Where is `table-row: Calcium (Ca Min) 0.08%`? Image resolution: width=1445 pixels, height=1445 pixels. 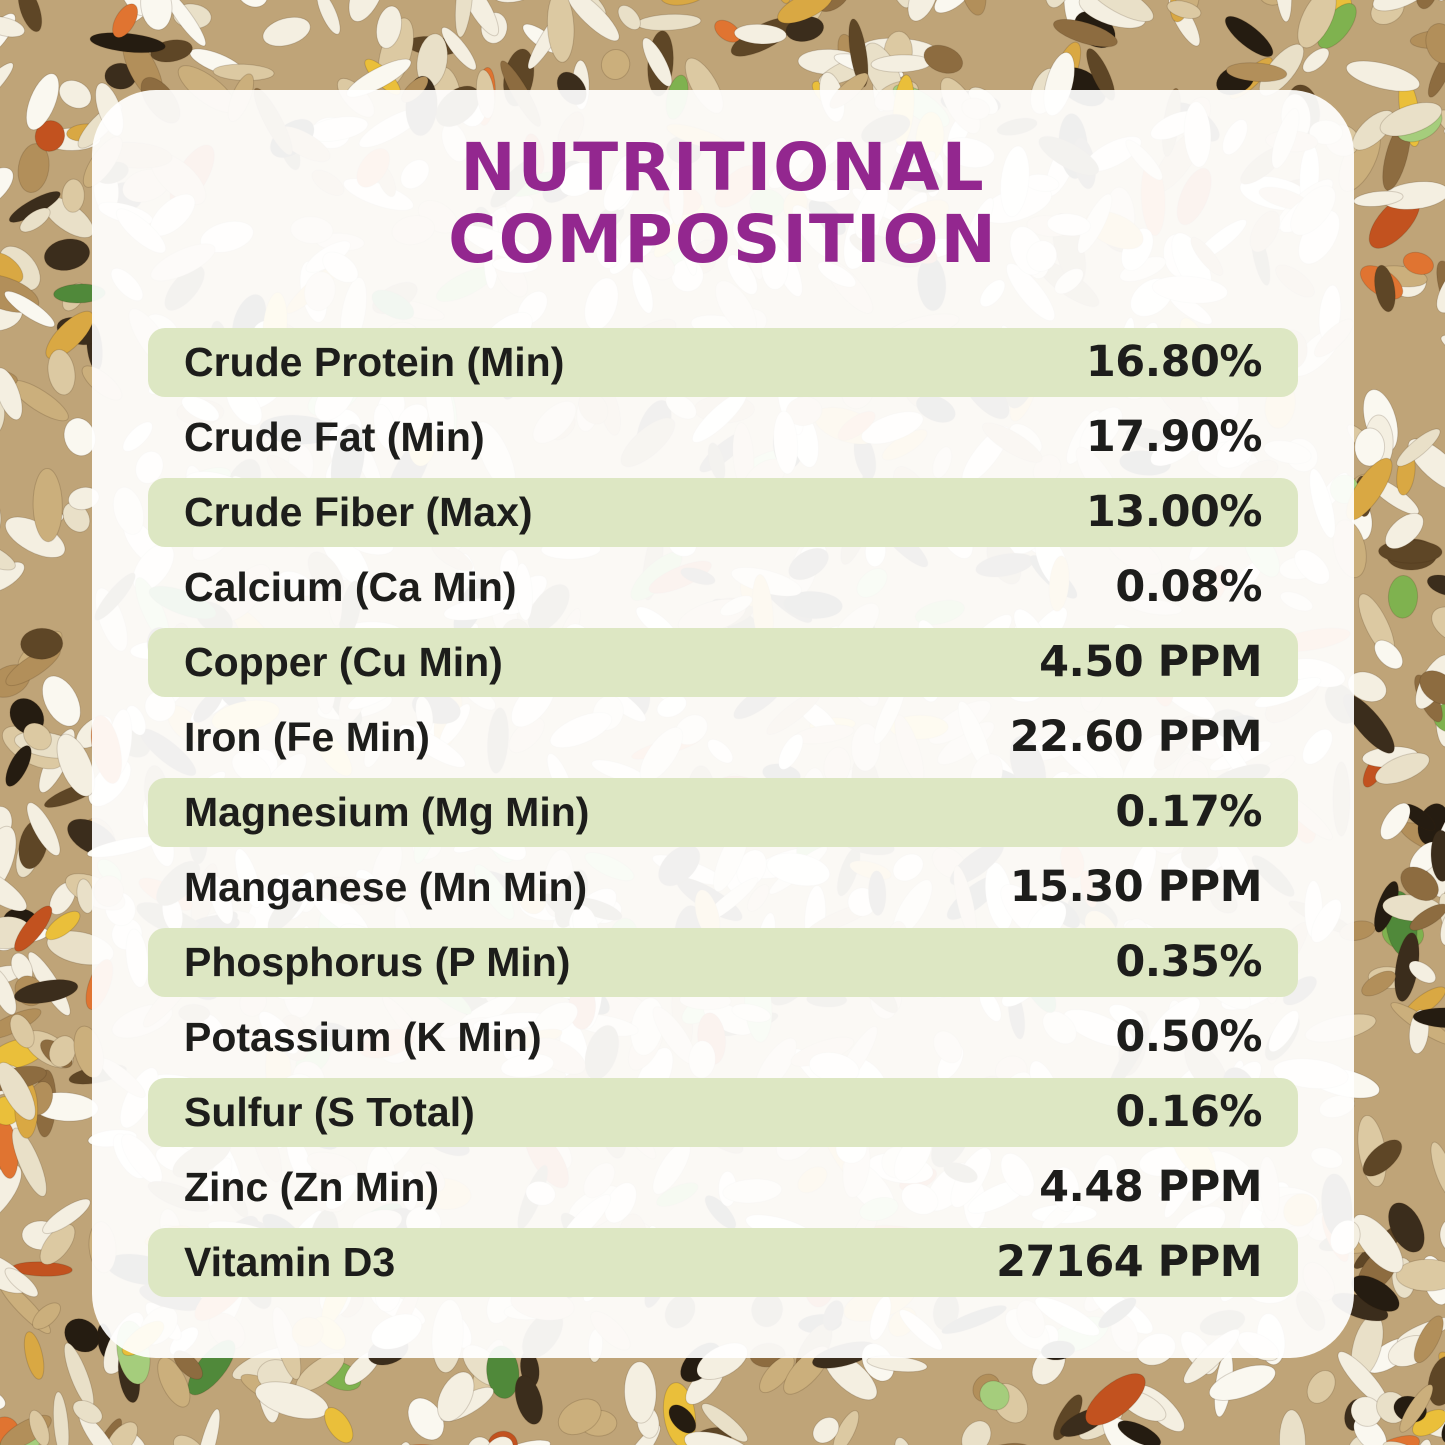
table-row: Calcium (Ca Min) 0.08% is located at coordinates (723, 587).